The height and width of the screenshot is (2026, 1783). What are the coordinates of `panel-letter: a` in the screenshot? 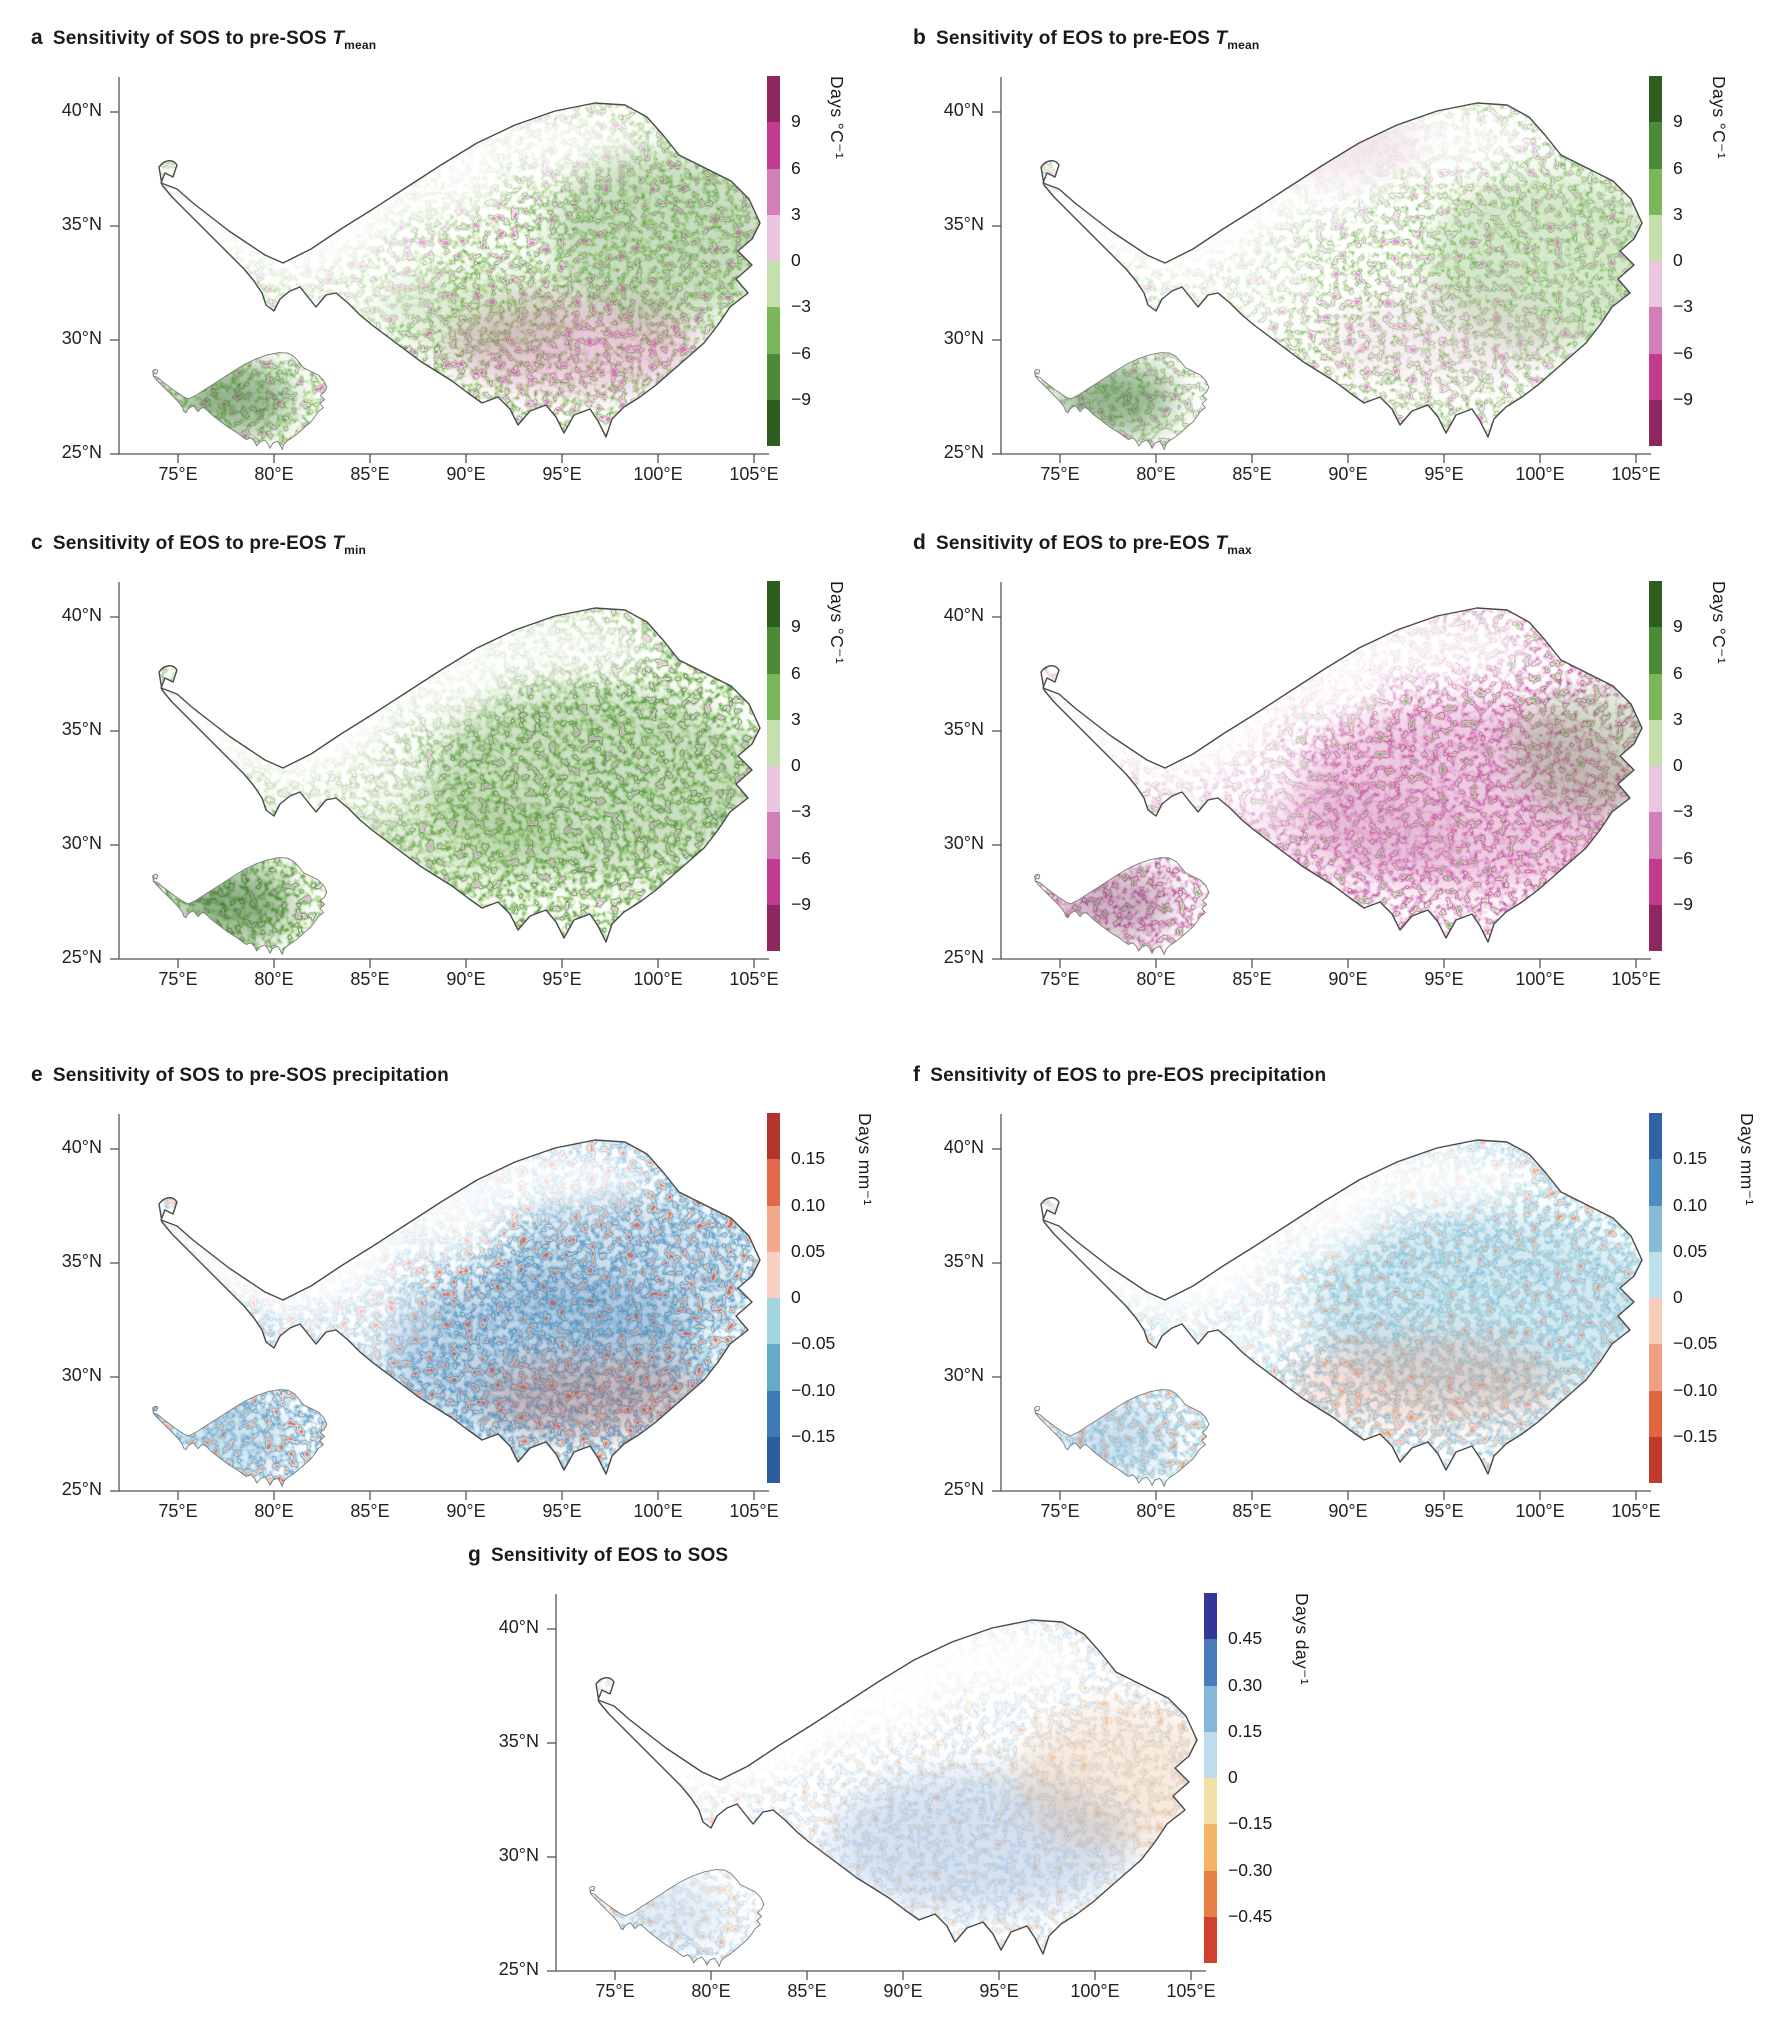 It's located at (37, 37).